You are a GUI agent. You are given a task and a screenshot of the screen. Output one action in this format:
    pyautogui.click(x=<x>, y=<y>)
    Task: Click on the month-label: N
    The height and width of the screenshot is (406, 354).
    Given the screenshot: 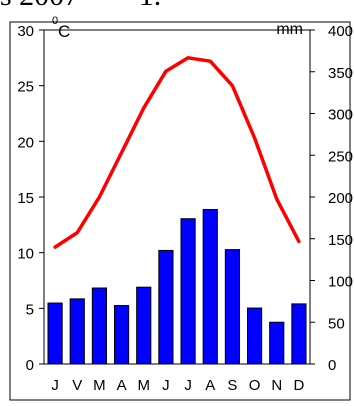 What is the action you would take?
    pyautogui.click(x=276, y=385)
    